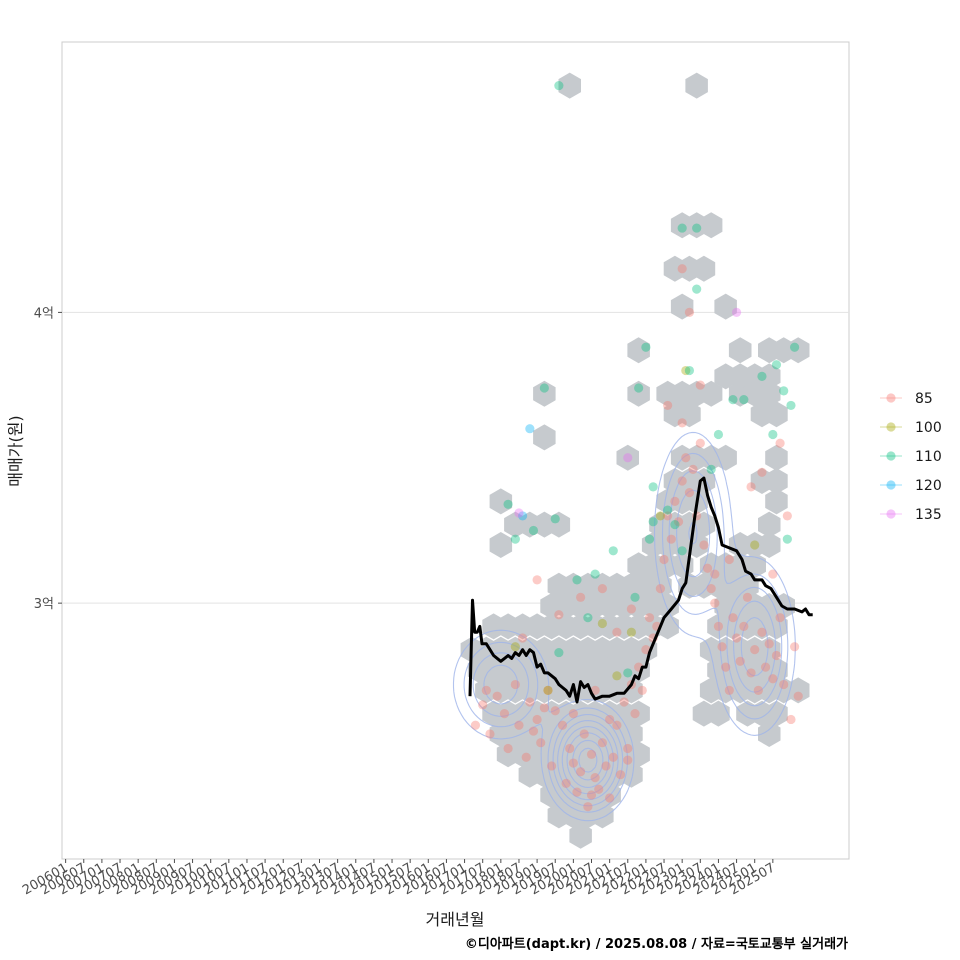 The image size is (960, 960). I want to click on density-contour-layer, so click(624, 626).